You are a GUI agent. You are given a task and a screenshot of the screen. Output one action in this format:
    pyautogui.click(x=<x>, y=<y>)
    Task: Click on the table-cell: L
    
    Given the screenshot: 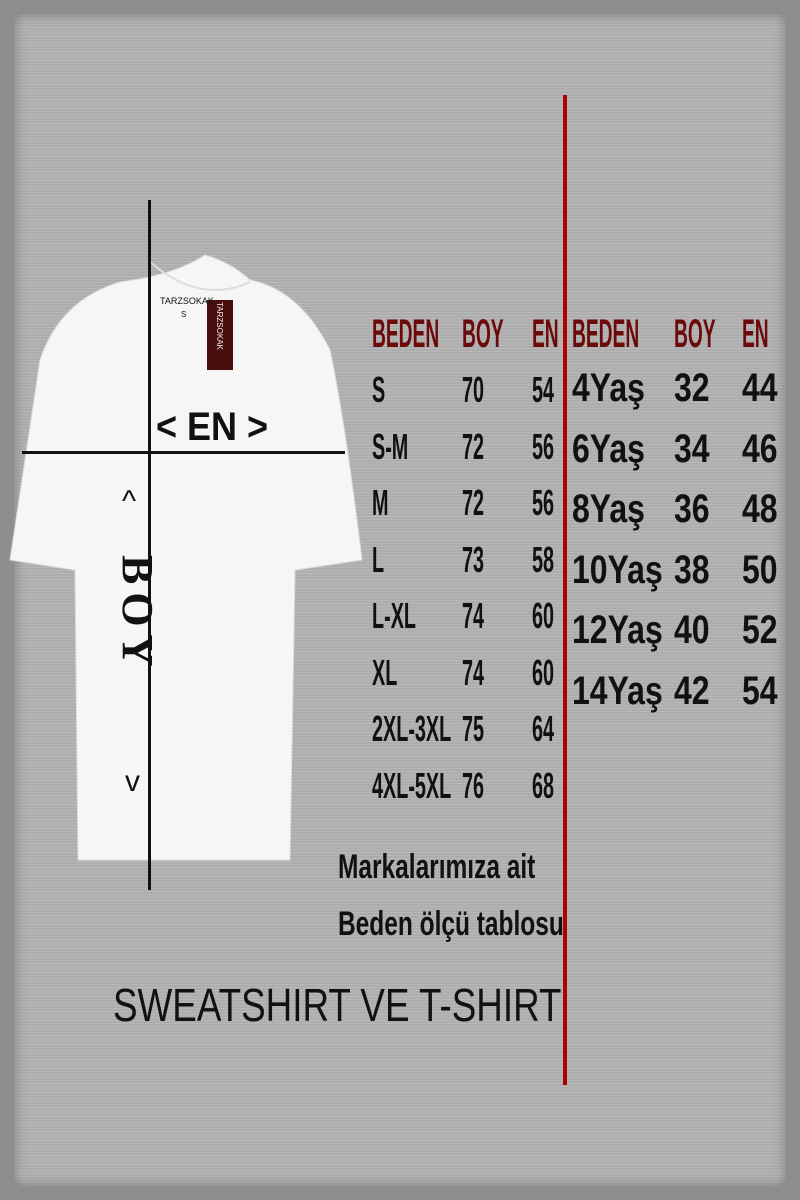 What is the action you would take?
    pyautogui.click(x=378, y=559)
    